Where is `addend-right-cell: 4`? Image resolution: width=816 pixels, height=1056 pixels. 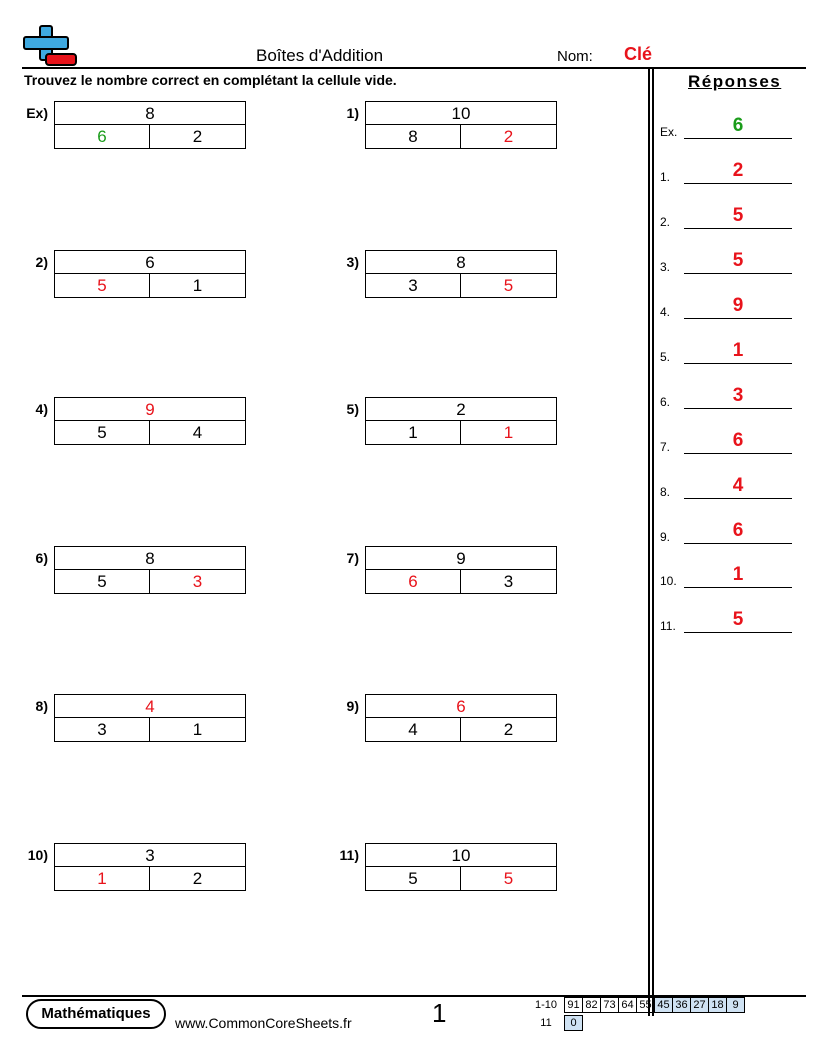 addend-right-cell: 4 is located at coordinates (197, 432).